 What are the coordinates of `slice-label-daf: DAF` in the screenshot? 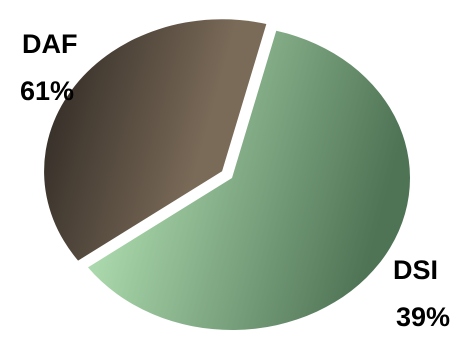 It's located at (50, 44).